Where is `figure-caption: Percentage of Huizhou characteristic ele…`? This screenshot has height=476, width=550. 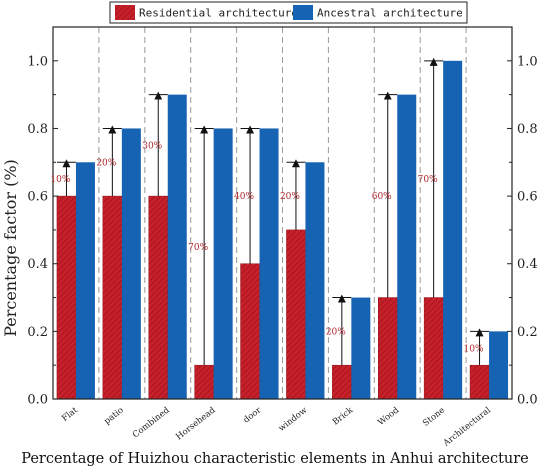 figure-caption: Percentage of Huizhou characteristic ele… is located at coordinates (275, 459).